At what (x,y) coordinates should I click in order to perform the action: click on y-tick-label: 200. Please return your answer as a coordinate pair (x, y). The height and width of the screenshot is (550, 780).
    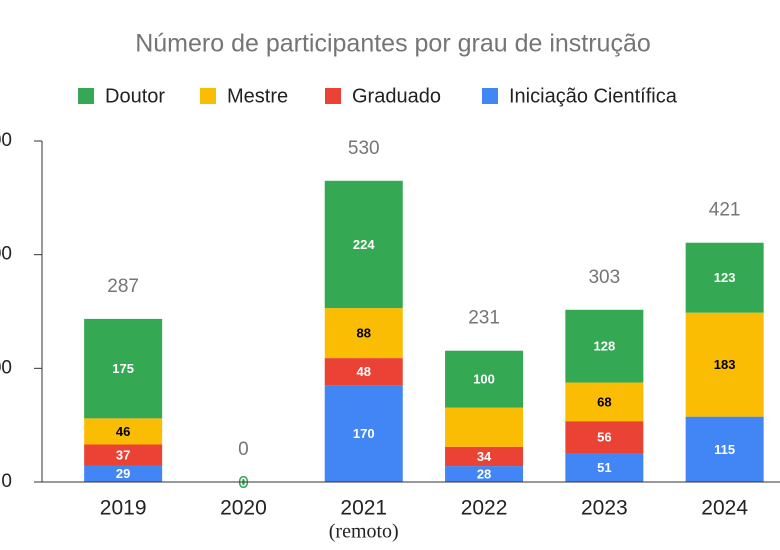
    Looking at the image, I should click on (6, 367).